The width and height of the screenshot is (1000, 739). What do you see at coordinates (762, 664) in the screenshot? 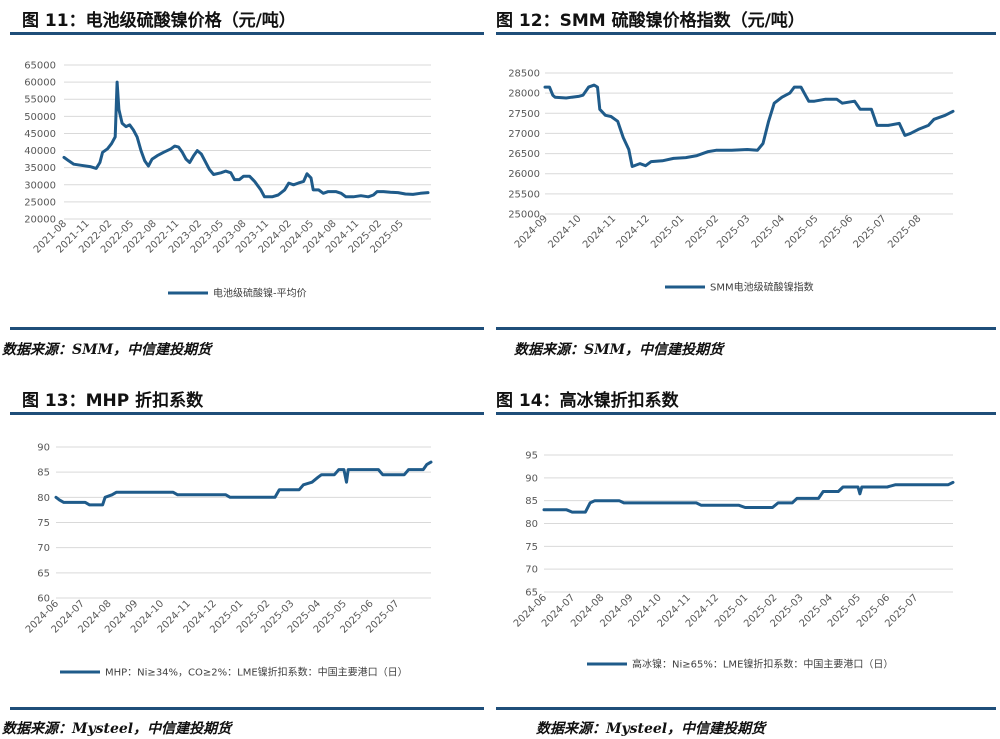
I see `legend-label: 高冰镍：Ni≥65%：LME镍折扣系数：中国主要港口（日）` at bounding box center [762, 664].